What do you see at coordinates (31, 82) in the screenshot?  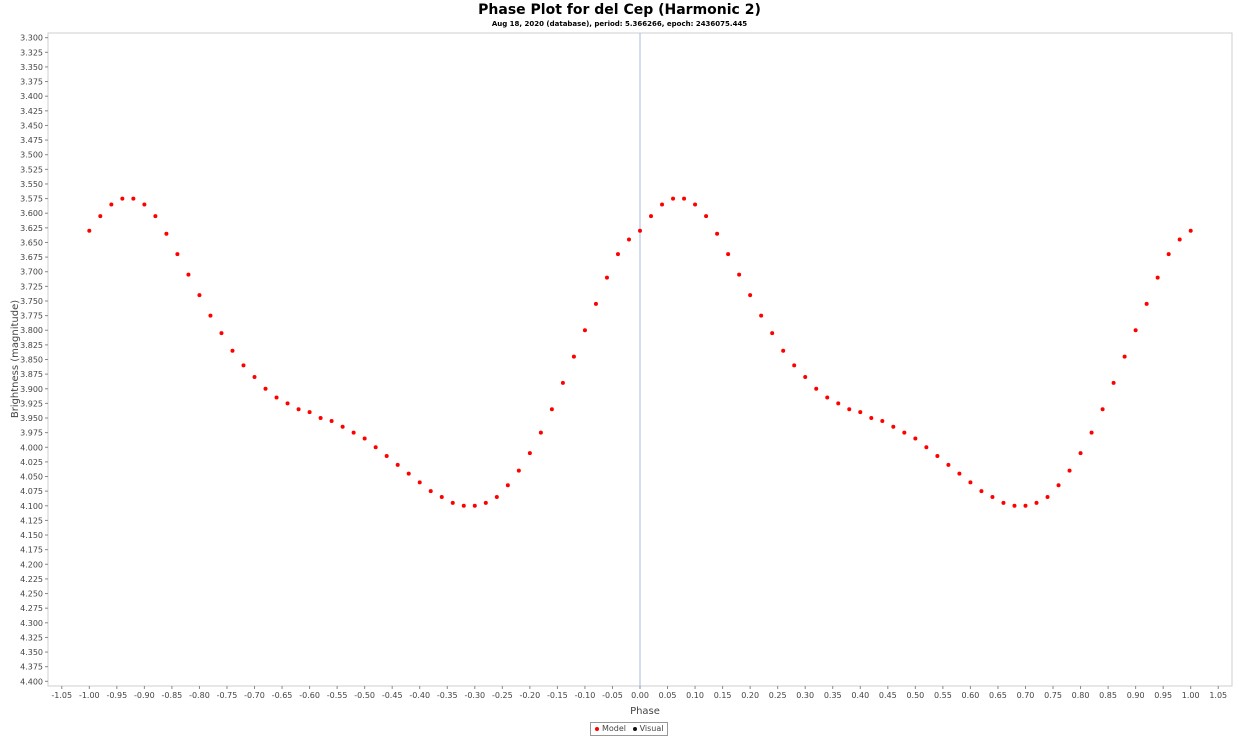 I see `y-tick-label: 3.375` at bounding box center [31, 82].